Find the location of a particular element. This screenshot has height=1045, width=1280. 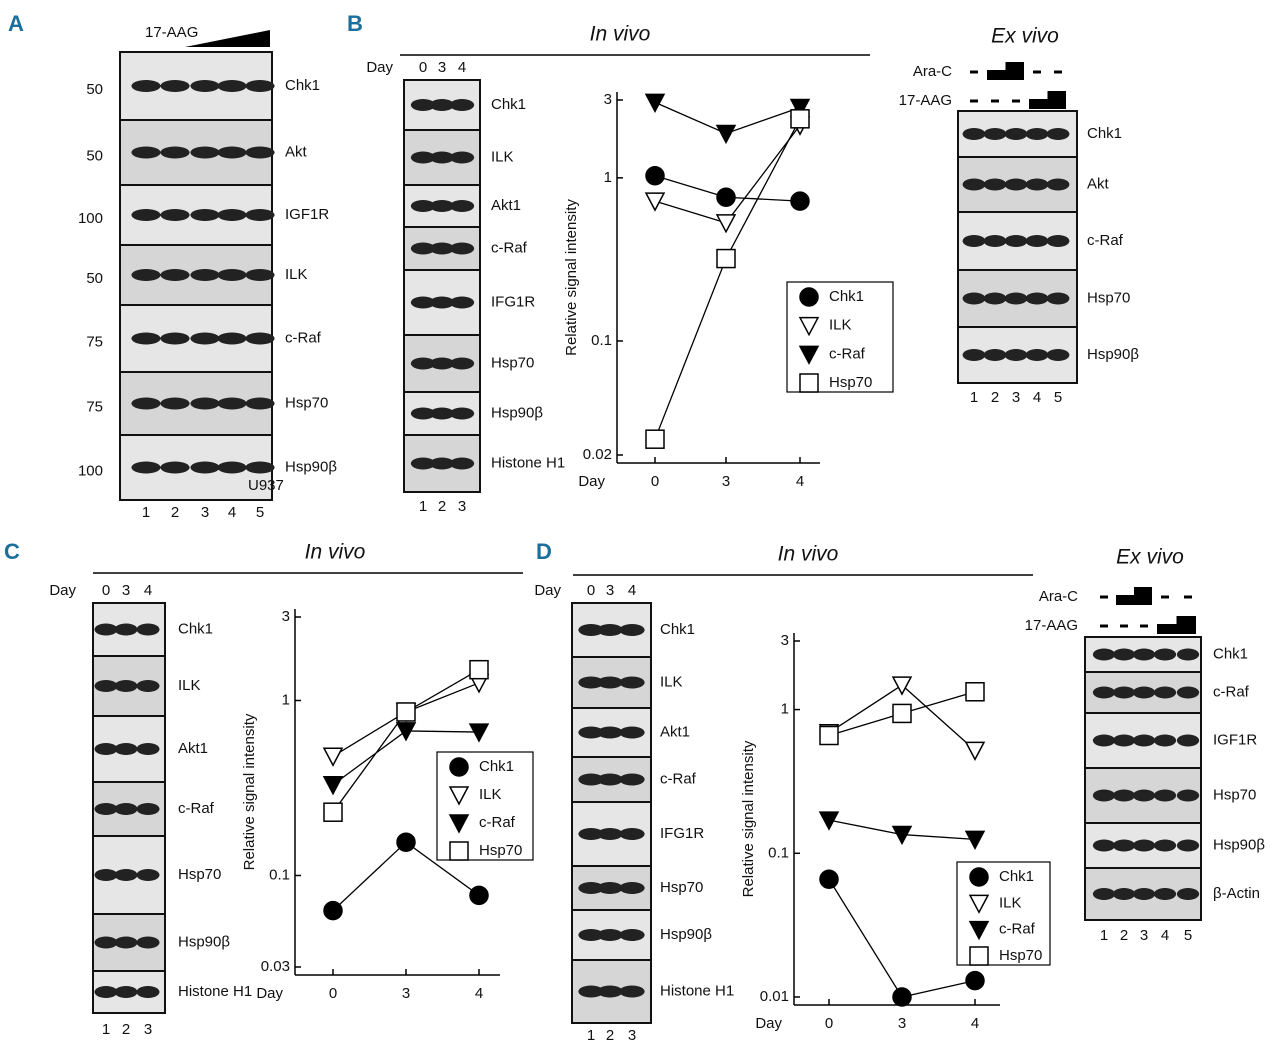

treatment-label: 17-AAG is located at coordinates (925, 100).